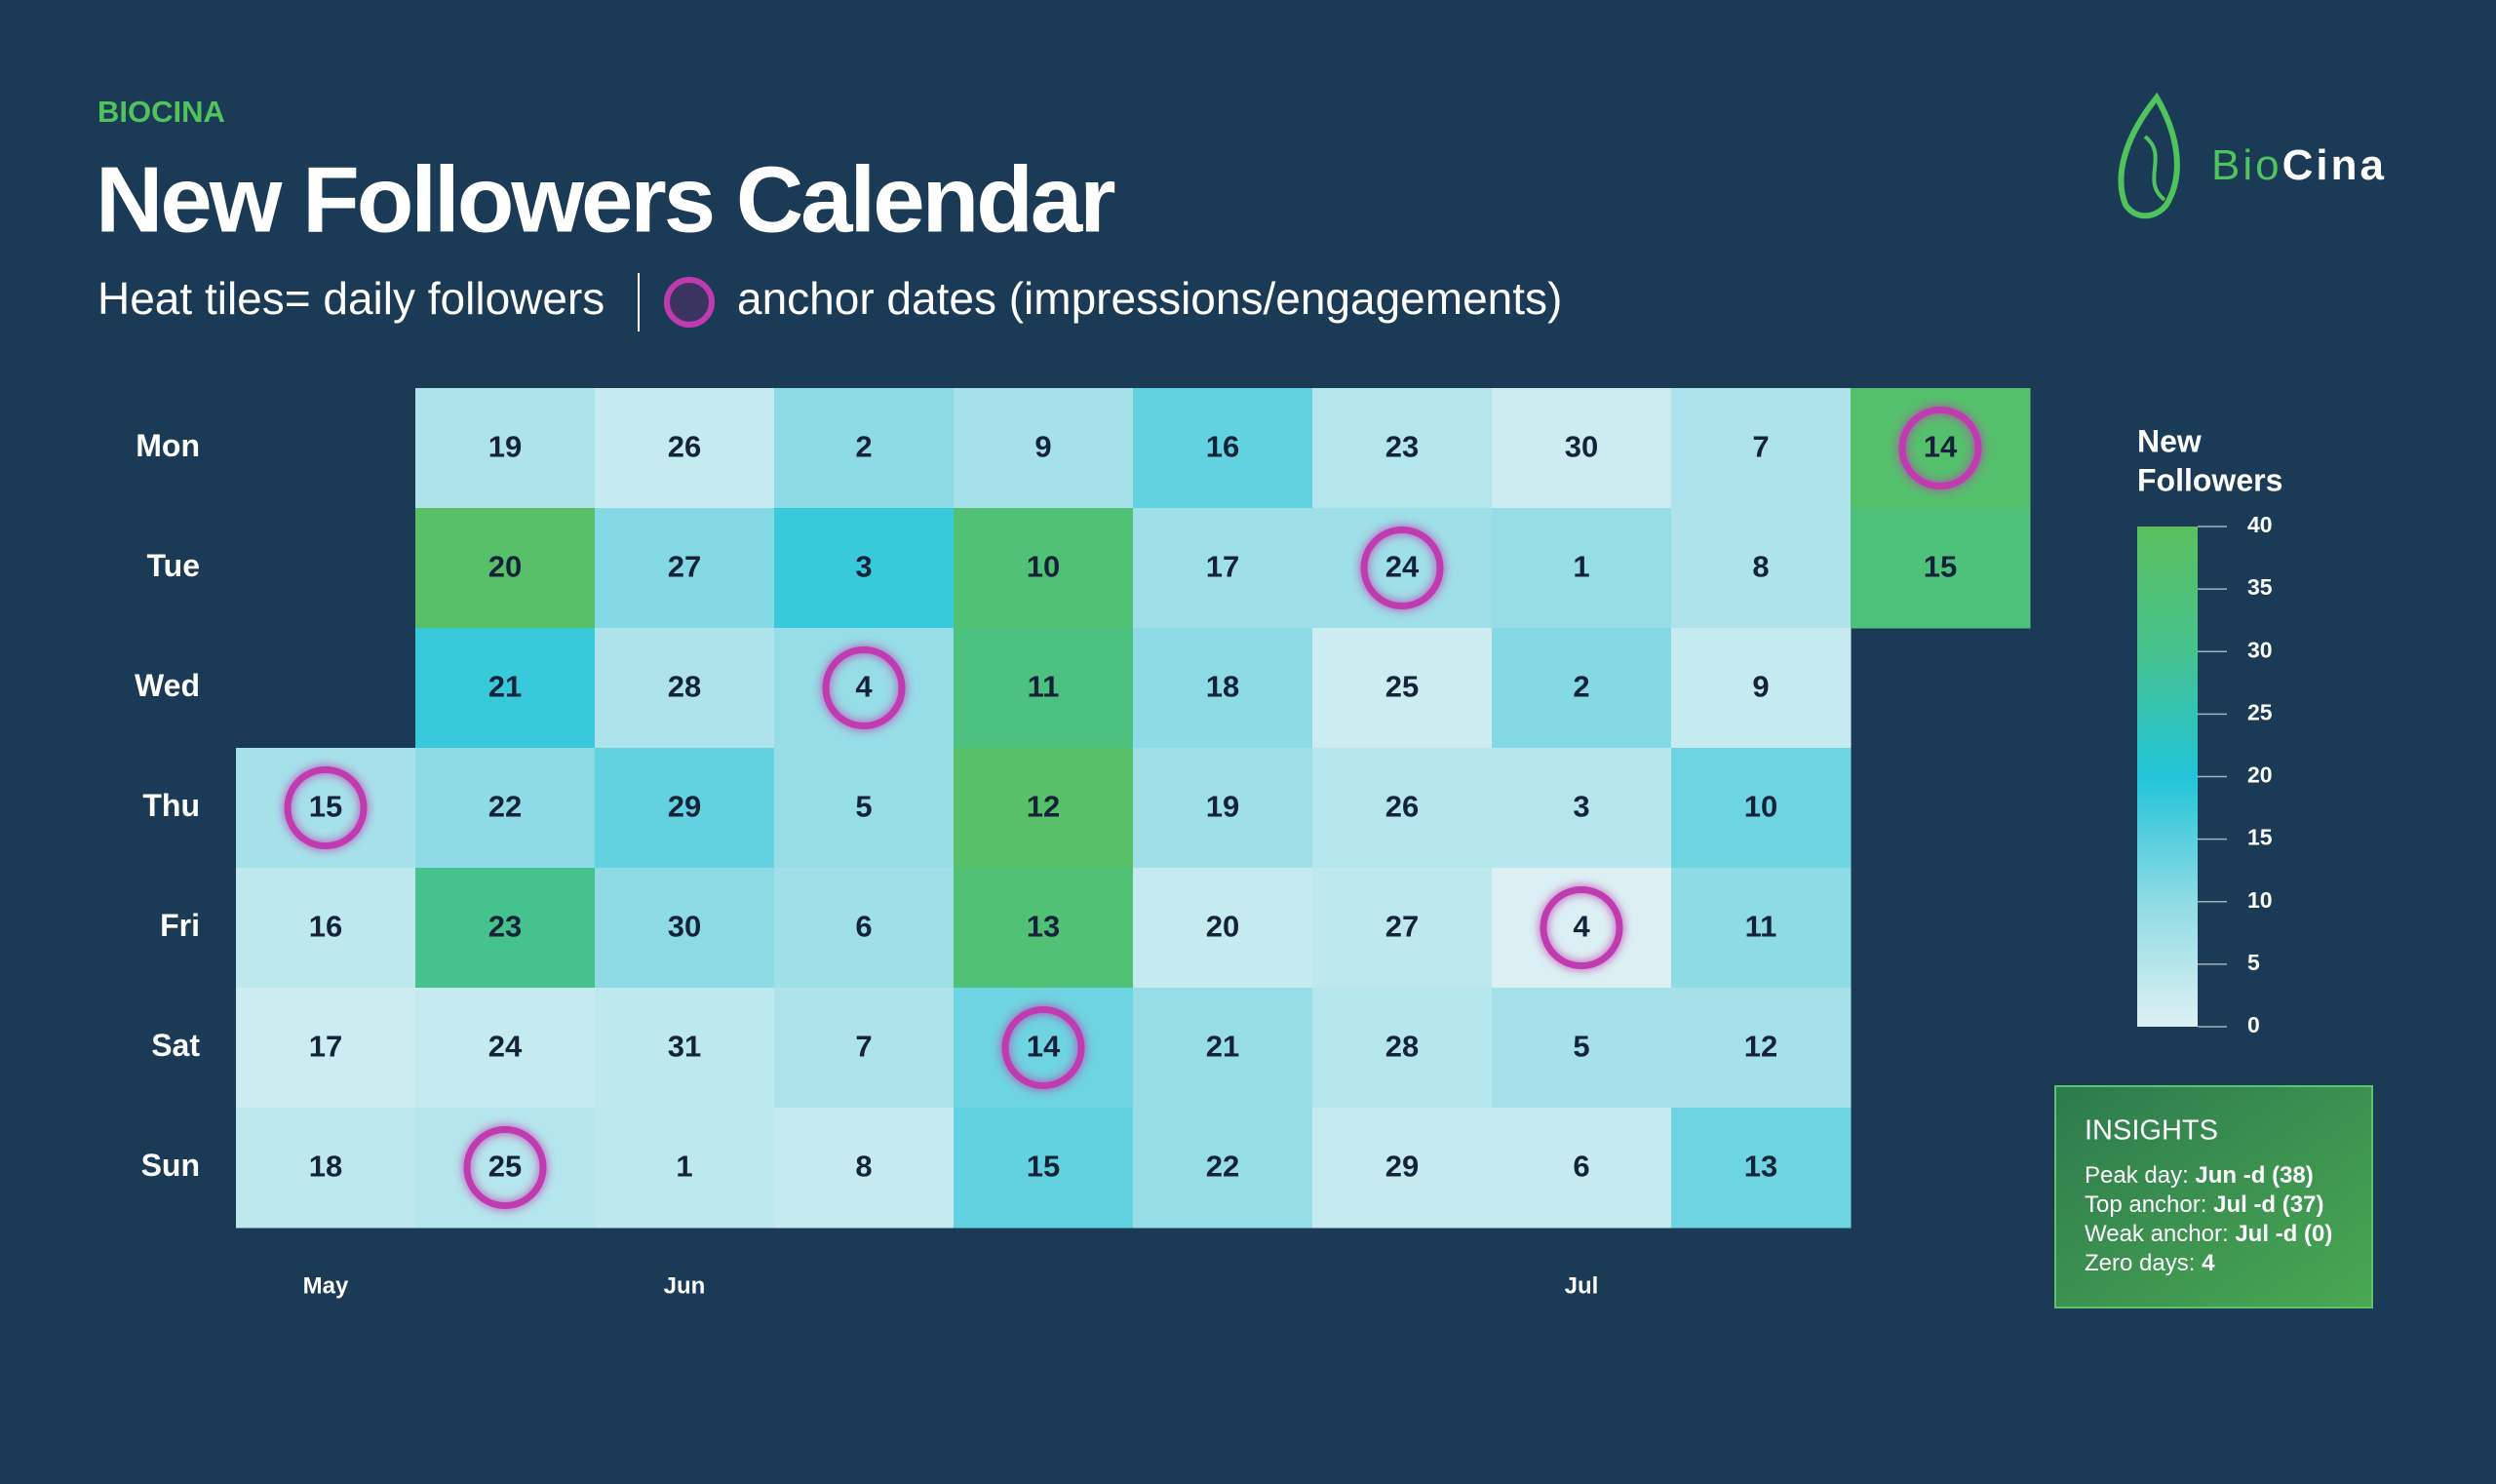  I want to click on day-number: 20, so click(1222, 927).